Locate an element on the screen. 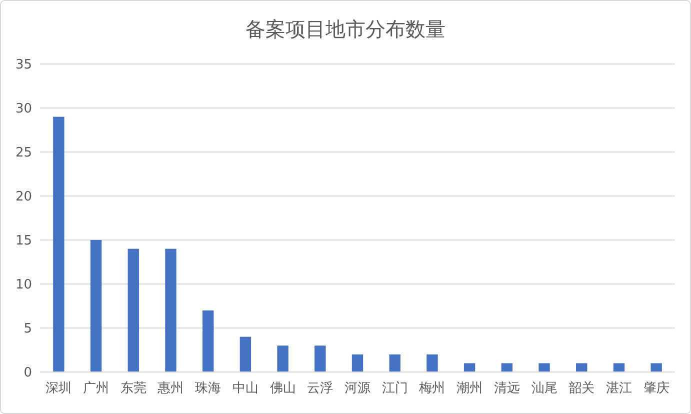 This screenshot has height=414, width=691. x-tick-label: 惠州 is located at coordinates (170, 388).